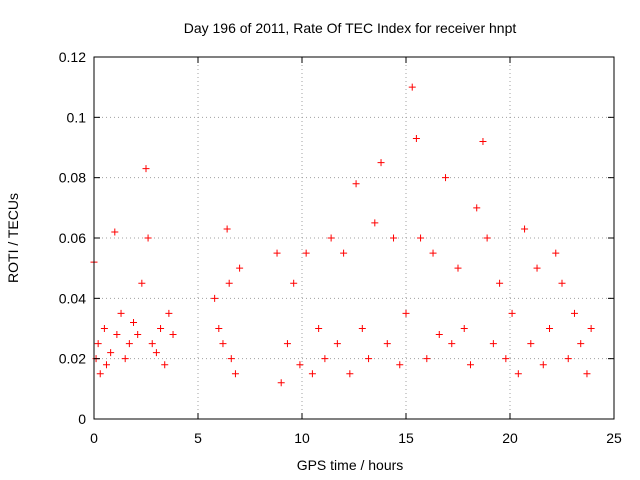 The width and height of the screenshot is (640, 480). What do you see at coordinates (350, 465) in the screenshot?
I see `x-axis-label: GPS time / hours` at bounding box center [350, 465].